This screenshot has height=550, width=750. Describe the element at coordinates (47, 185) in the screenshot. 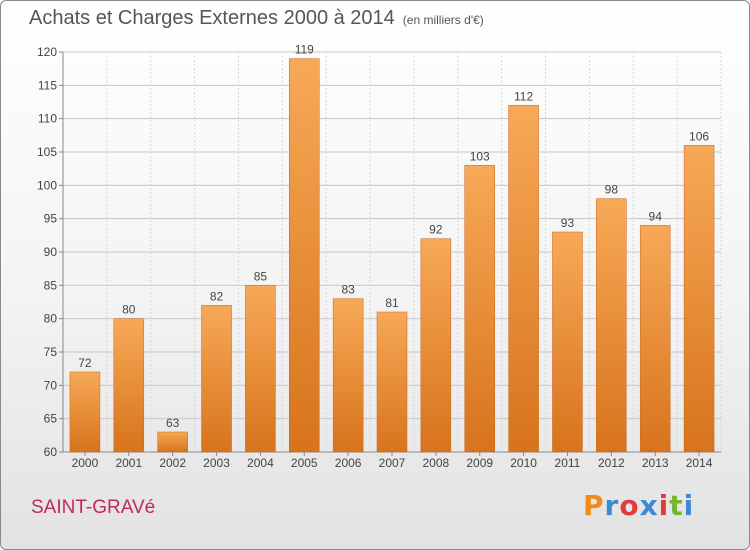

I see `y-tick-label: 100` at that location.